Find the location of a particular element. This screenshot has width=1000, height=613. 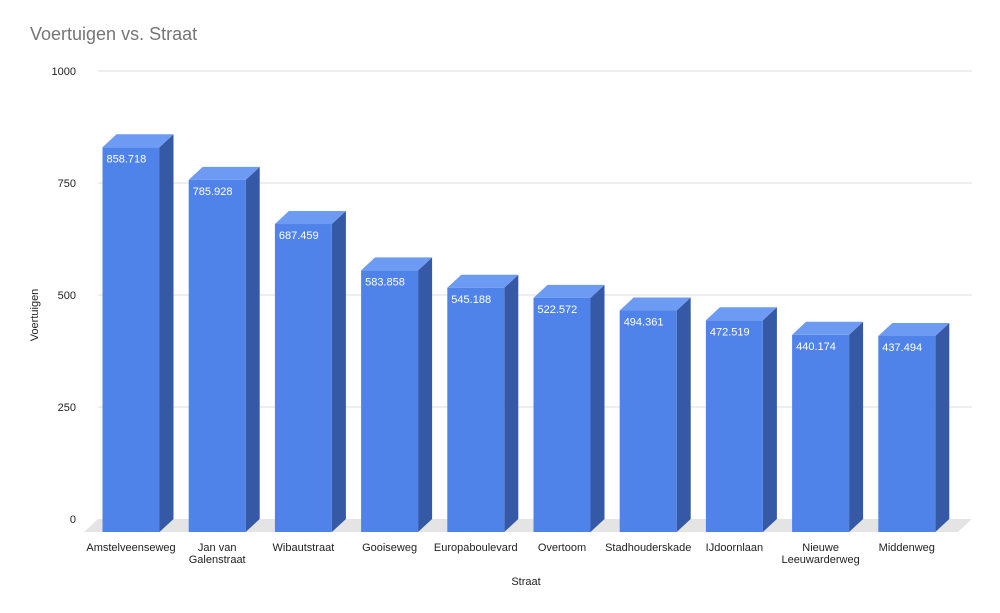

x-tick-label: Amstelveenseweg is located at coordinates (130, 548).